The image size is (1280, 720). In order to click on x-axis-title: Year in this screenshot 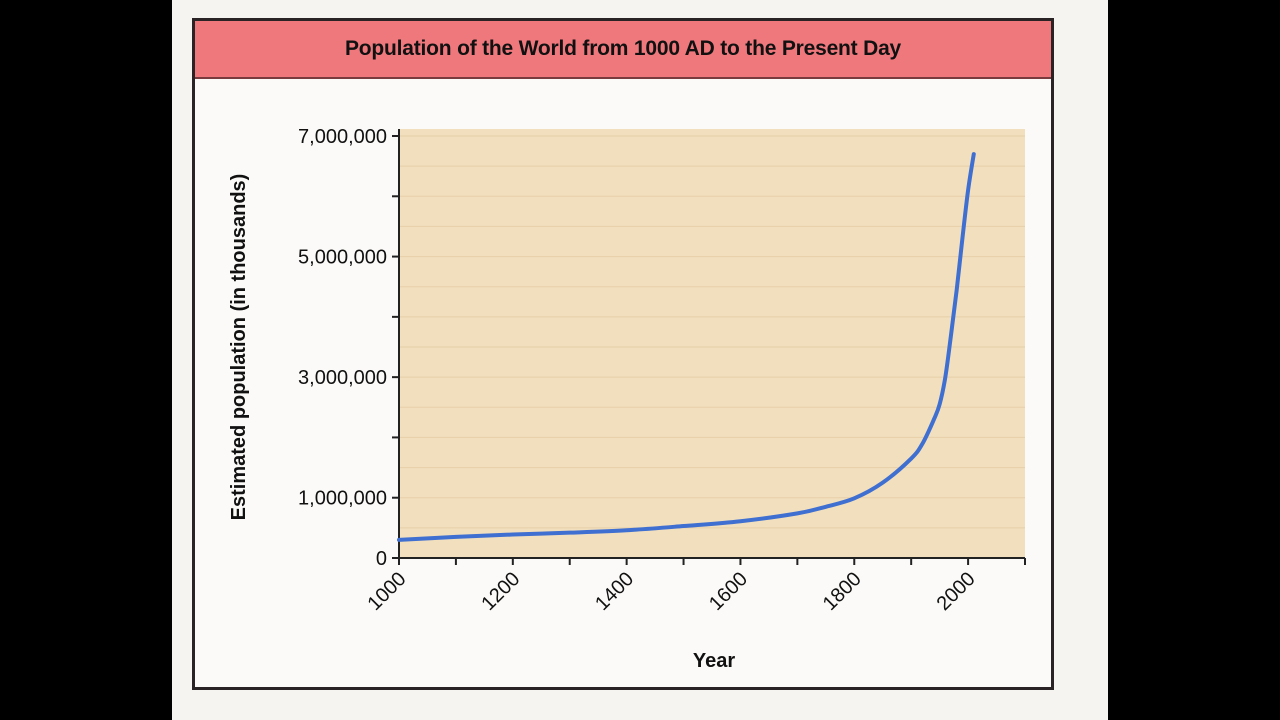, I will do `click(714, 661)`.